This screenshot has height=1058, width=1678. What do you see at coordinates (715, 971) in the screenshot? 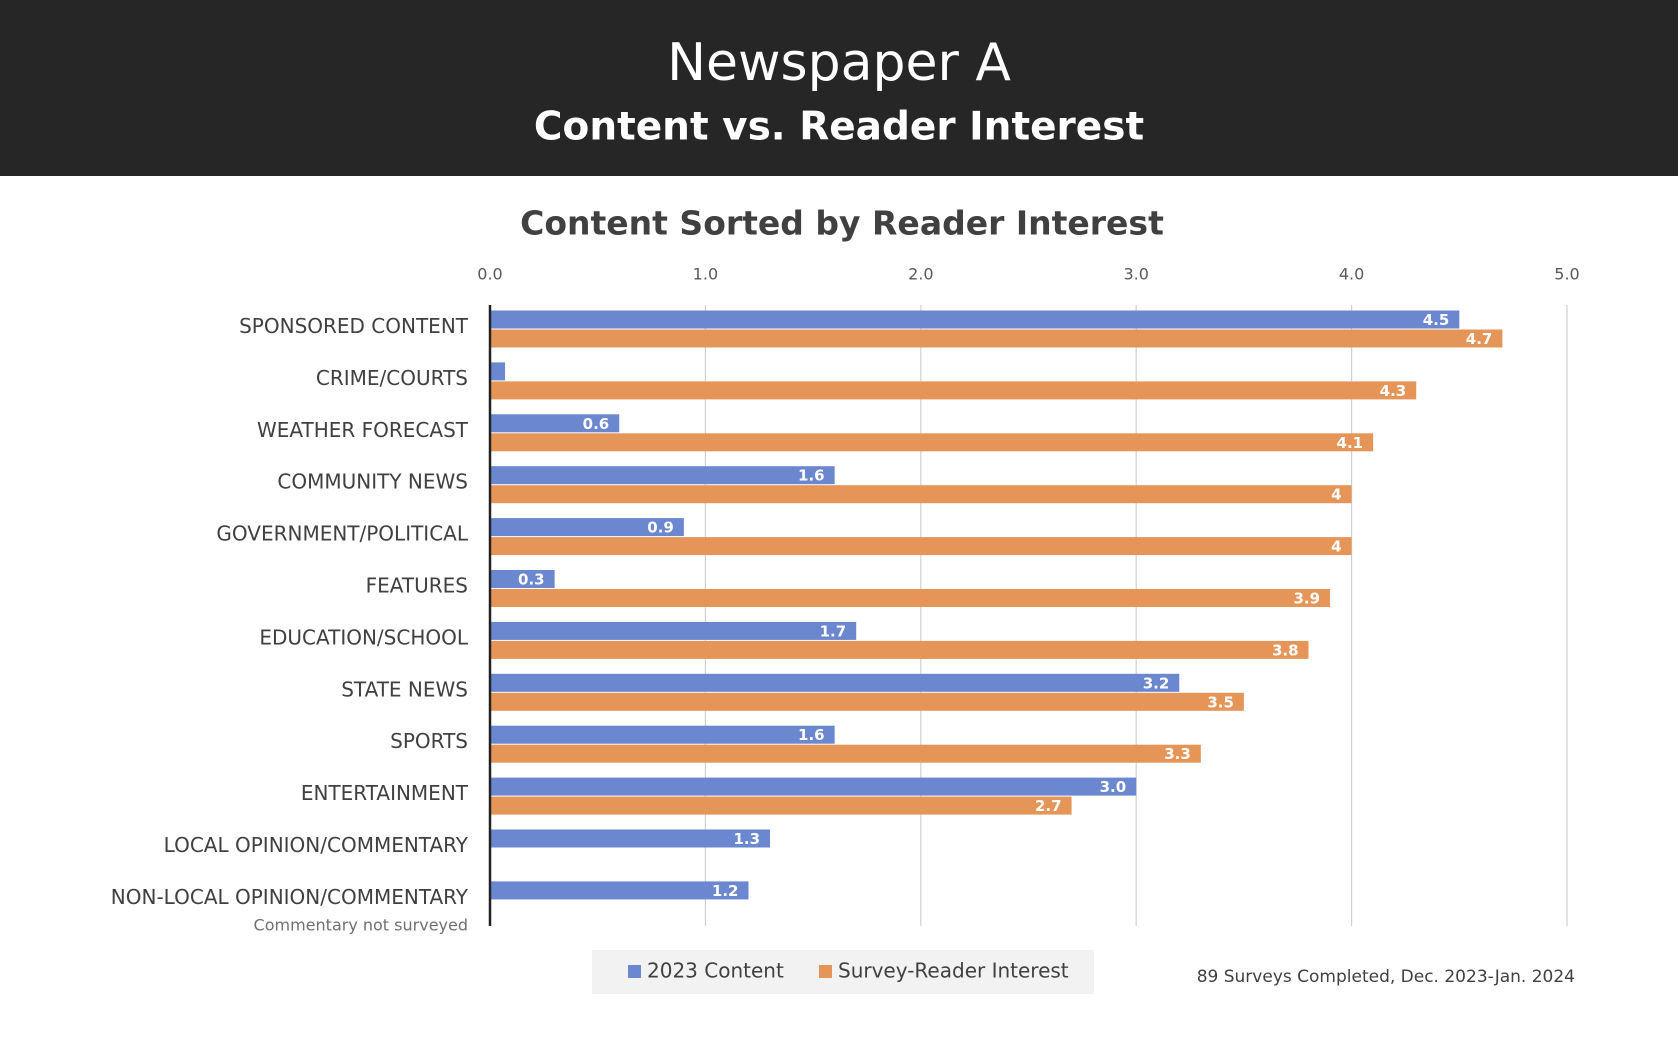
I see `legend-label: 2023 Content` at bounding box center [715, 971].